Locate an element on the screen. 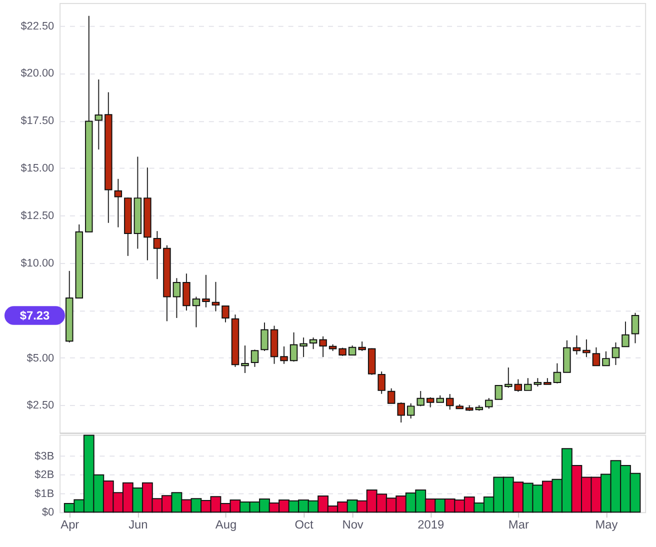  y-tick-label: $12.50 is located at coordinates (37, 216).